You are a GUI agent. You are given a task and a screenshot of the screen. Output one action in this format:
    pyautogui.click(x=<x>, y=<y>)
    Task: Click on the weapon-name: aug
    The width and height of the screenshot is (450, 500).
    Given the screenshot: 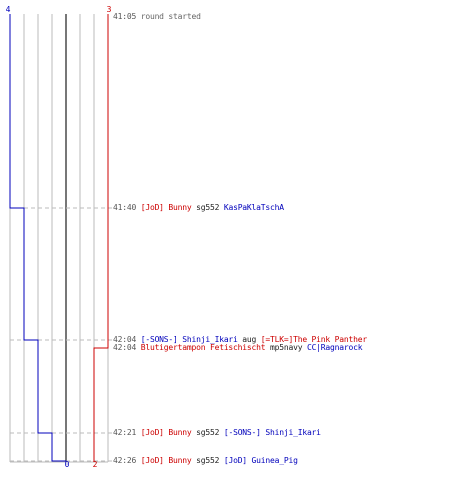 What is the action you would take?
    pyautogui.click(x=249, y=339)
    